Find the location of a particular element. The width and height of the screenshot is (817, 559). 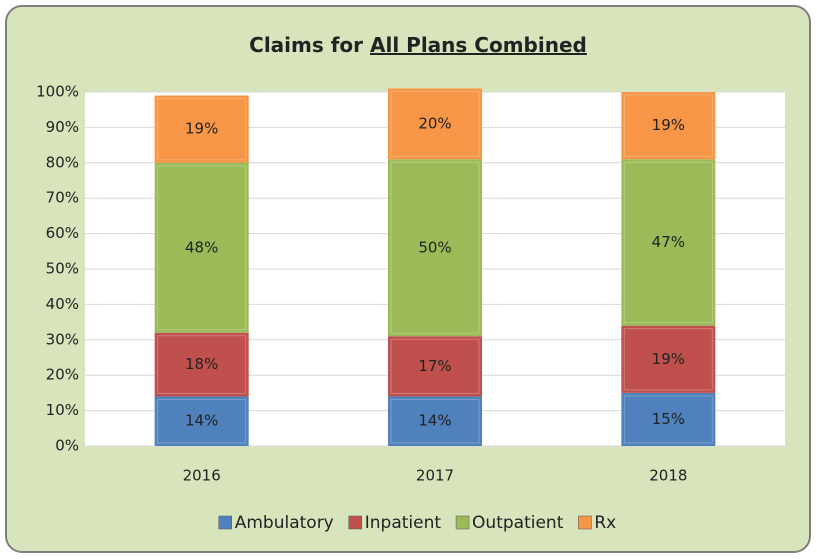

data-label: 50% is located at coordinates (434, 247).